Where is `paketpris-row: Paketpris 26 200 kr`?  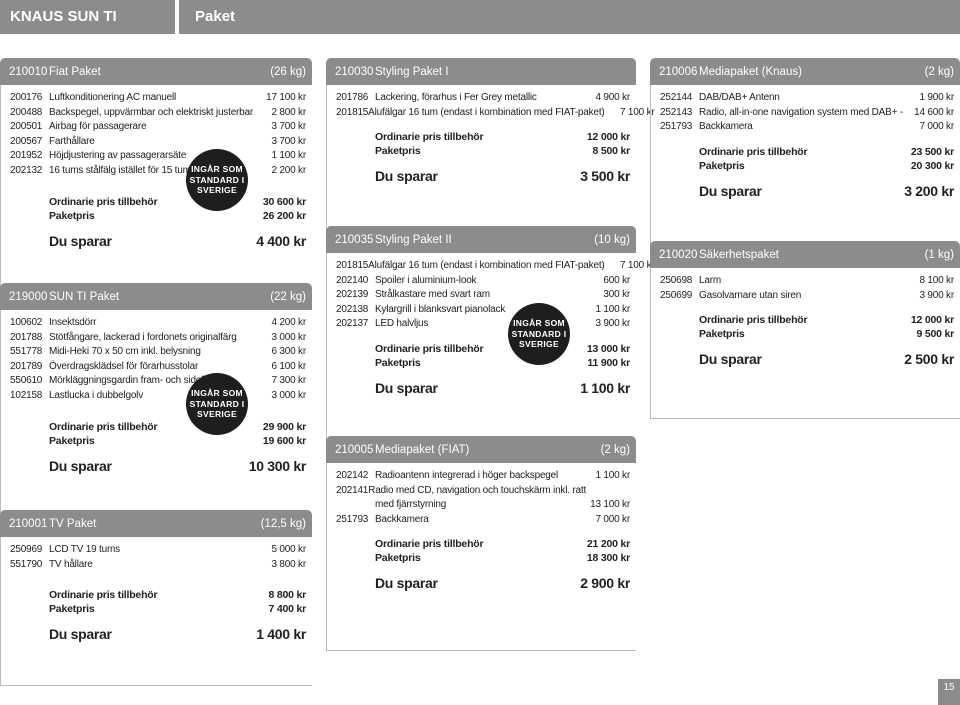
paketpris-row: Paketpris 26 200 kr is located at coordinates (177, 216).